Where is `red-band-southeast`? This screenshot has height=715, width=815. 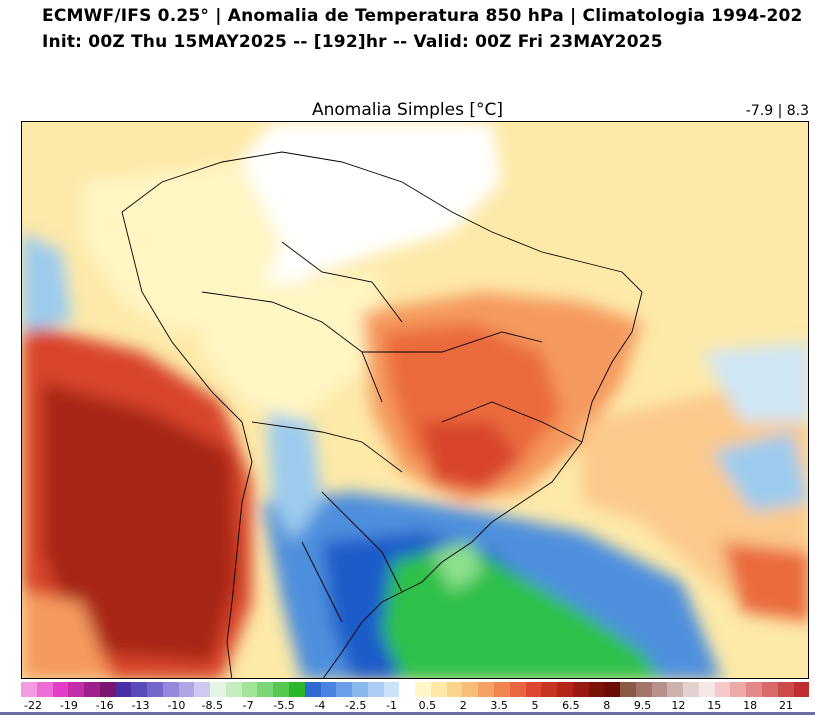 red-band-southeast is located at coordinates (765, 582).